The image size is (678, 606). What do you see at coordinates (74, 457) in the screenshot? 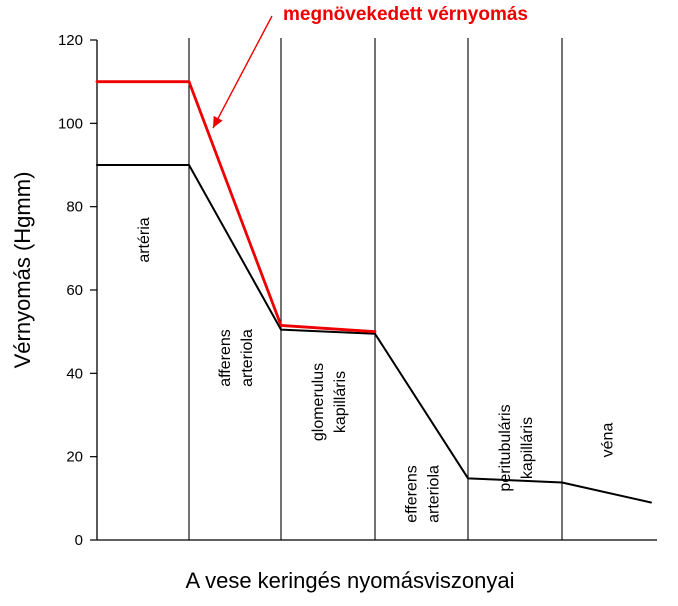
I see `y-tick-label: 20` at bounding box center [74, 457].